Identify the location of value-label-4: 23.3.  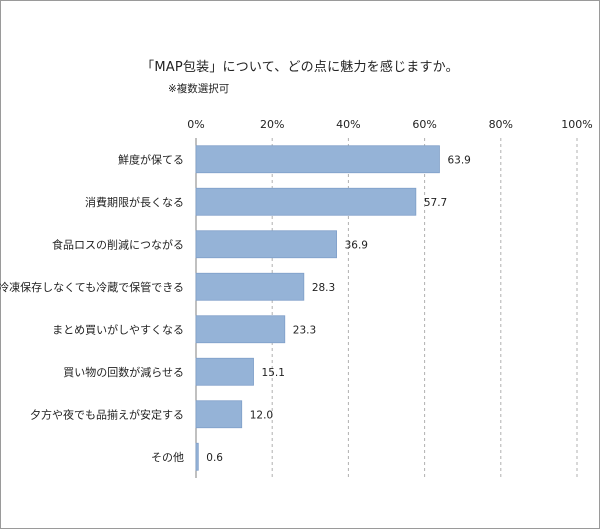
(304, 330).